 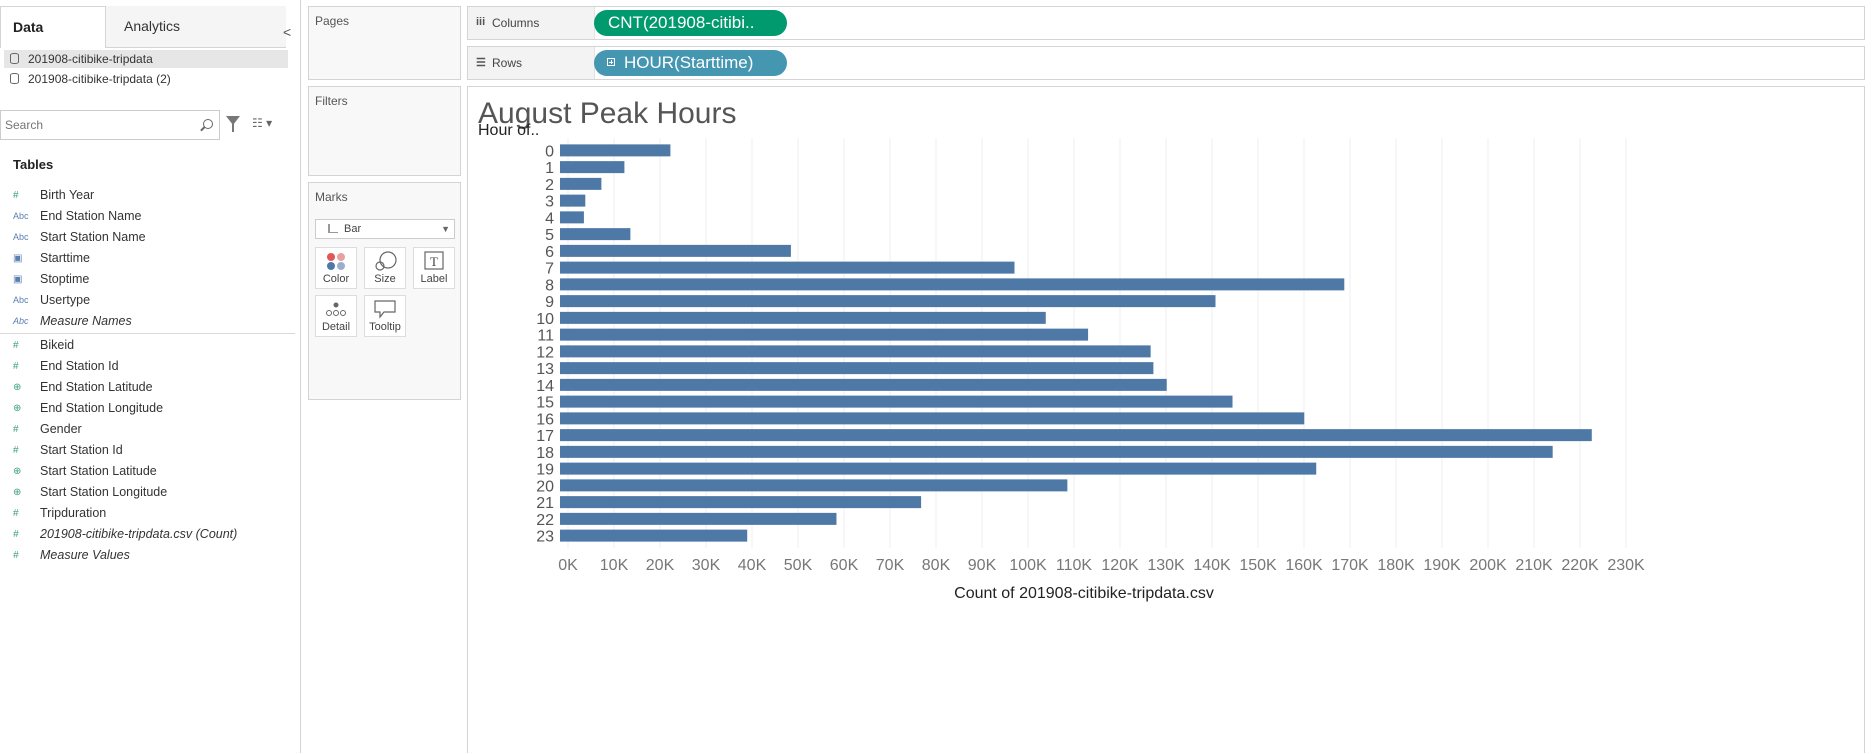 What do you see at coordinates (549, 202) in the screenshot?
I see `y-tick-label: 3` at bounding box center [549, 202].